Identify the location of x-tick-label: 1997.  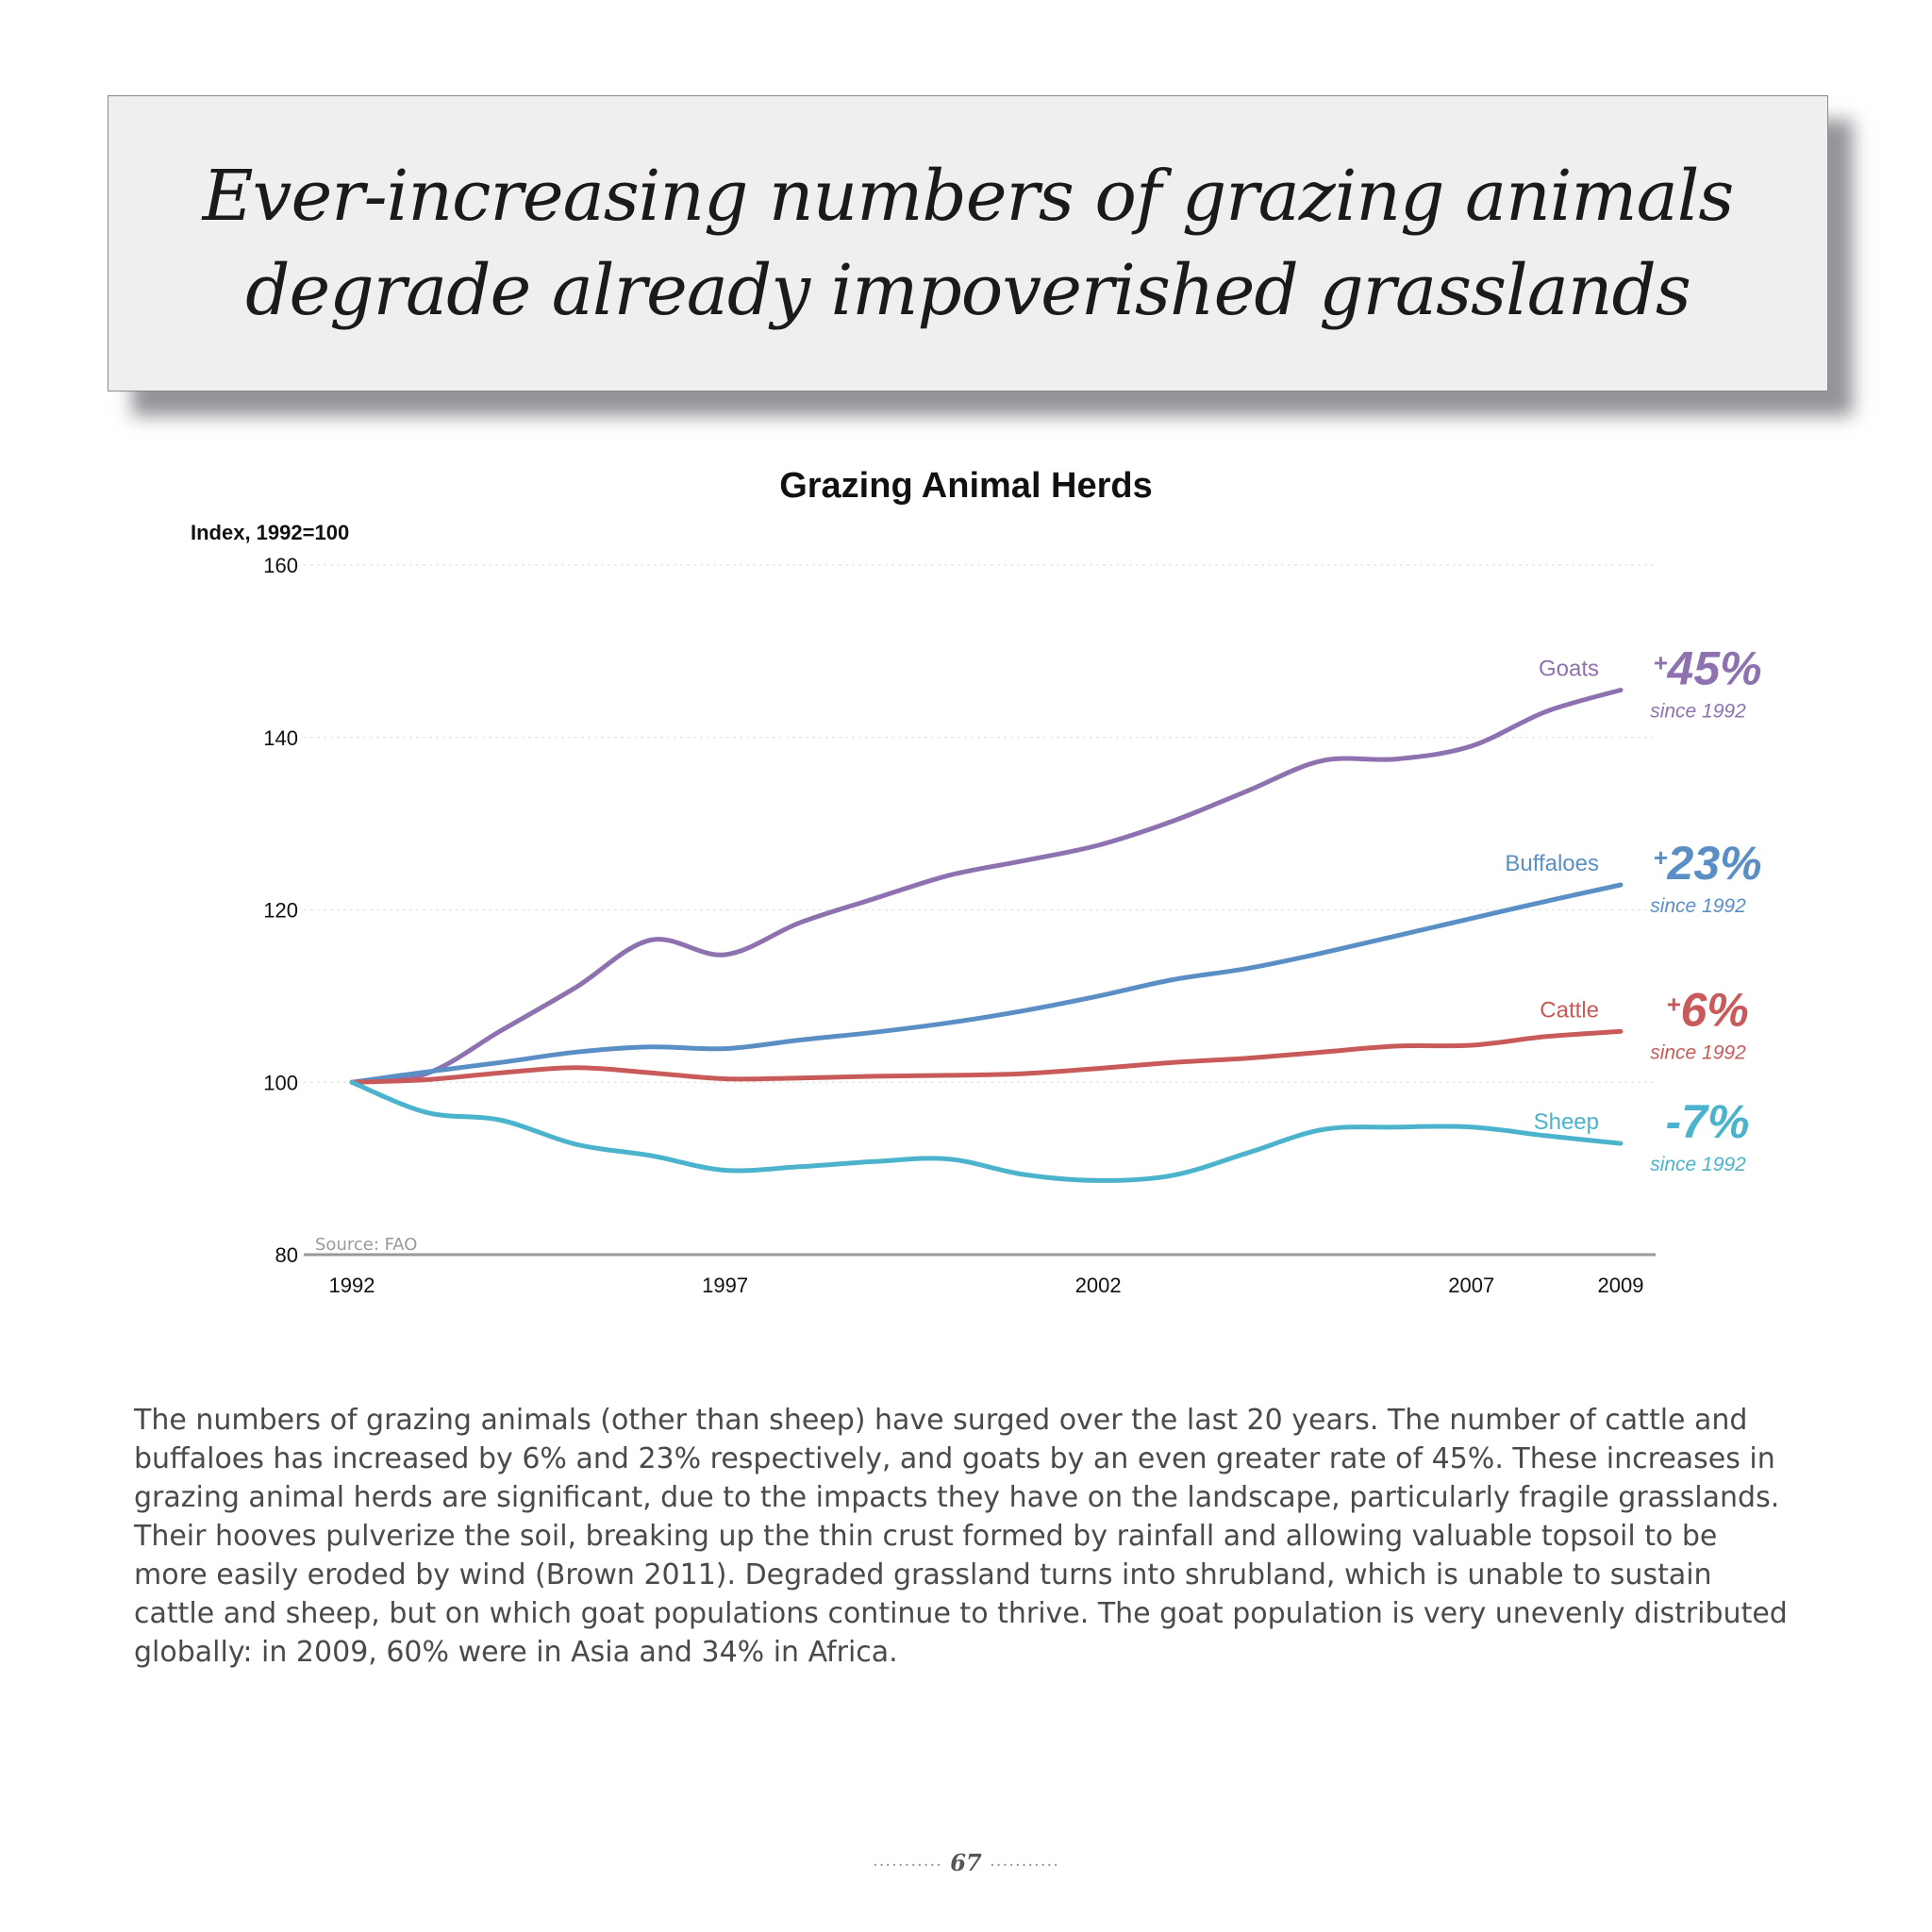
(725, 1285).